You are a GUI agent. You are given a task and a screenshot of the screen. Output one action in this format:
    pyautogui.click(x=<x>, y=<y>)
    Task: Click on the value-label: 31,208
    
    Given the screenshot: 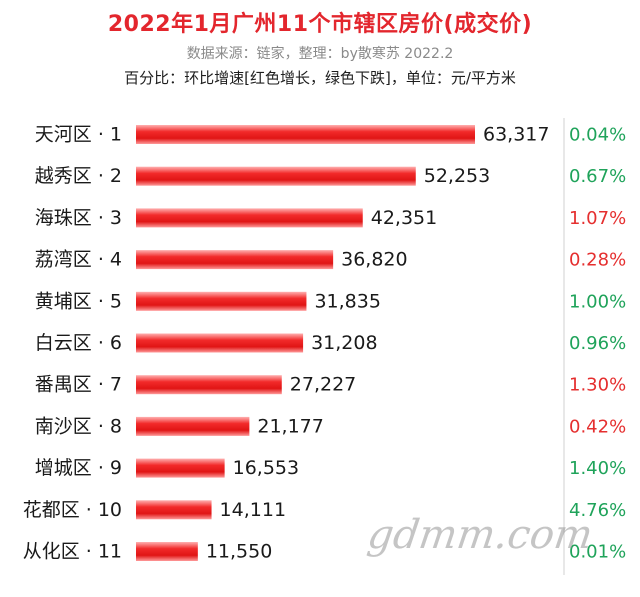 What is the action you would take?
    pyautogui.click(x=344, y=343)
    